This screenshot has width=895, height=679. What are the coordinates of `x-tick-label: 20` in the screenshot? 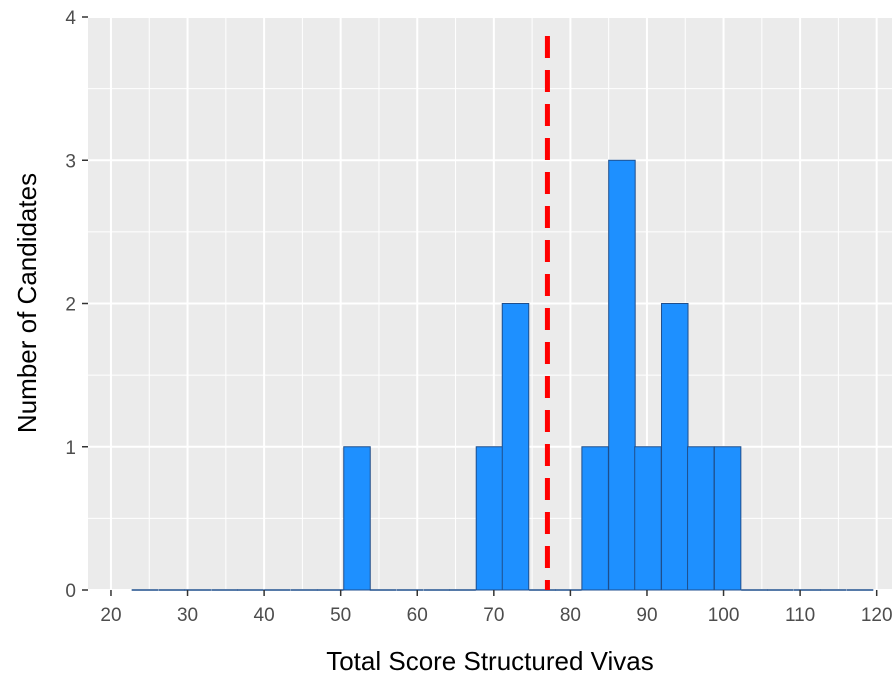 It's located at (110, 615).